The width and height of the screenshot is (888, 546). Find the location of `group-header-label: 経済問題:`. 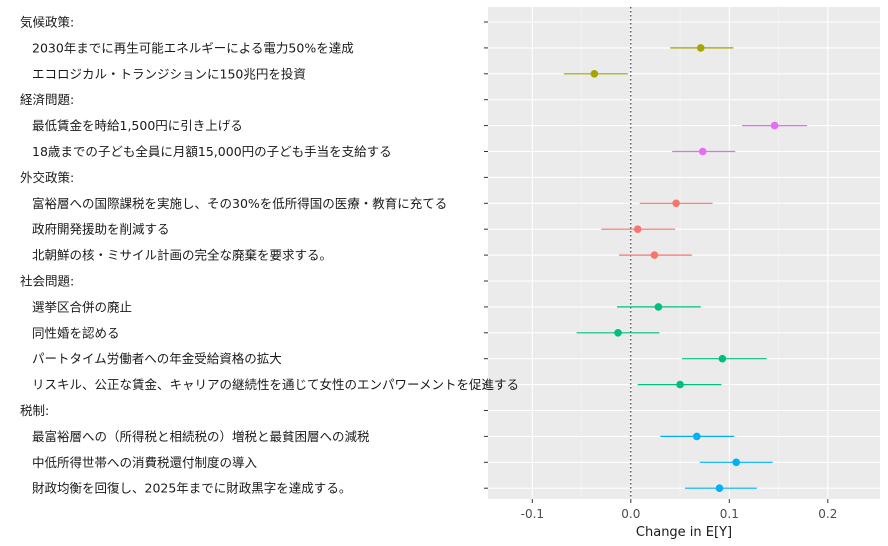

group-header-label: 経済問題: is located at coordinates (47, 99).